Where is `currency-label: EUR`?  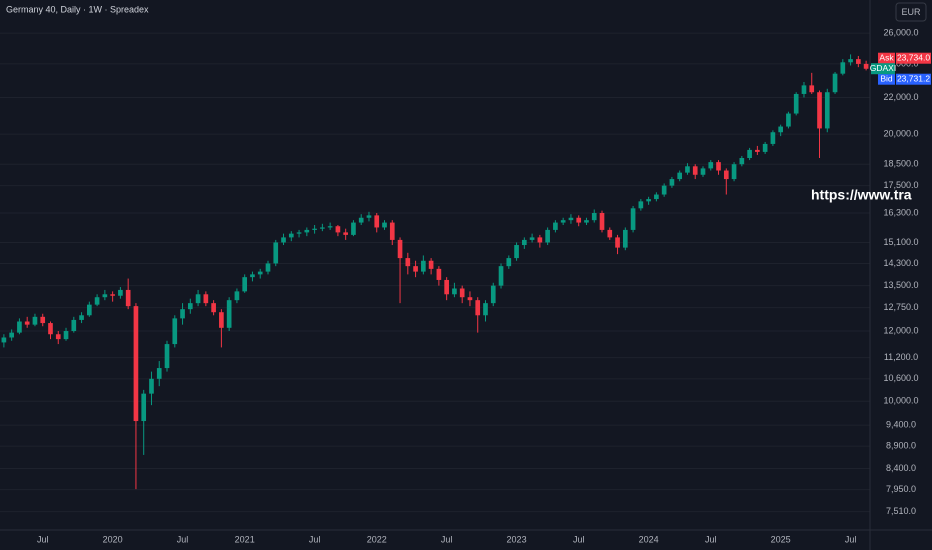
currency-label: EUR is located at coordinates (911, 12).